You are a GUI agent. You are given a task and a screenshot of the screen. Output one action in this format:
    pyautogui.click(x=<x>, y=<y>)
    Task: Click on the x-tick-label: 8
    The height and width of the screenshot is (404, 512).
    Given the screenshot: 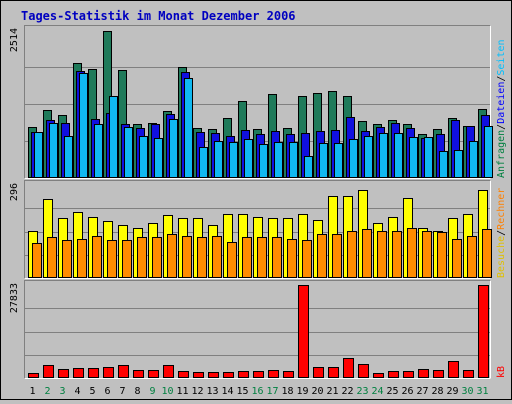 What is the action you would take?
    pyautogui.click(x=137, y=391)
    